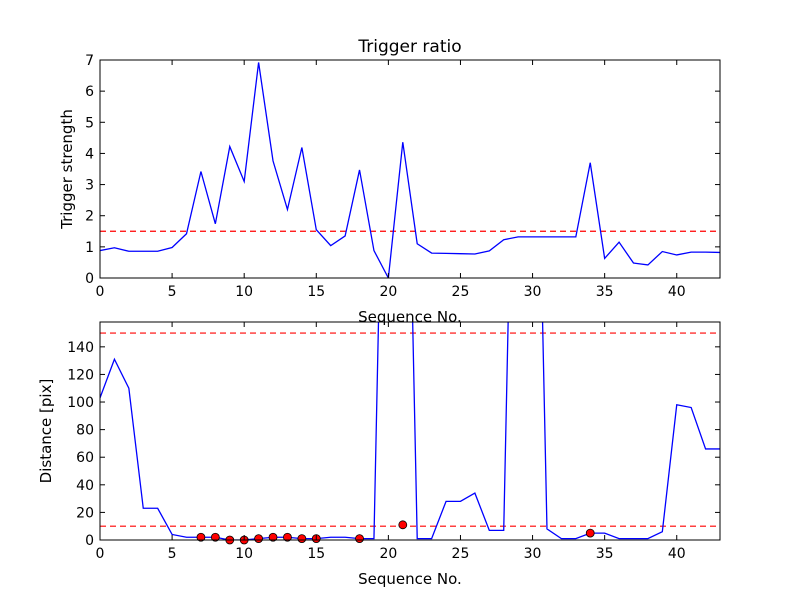 This screenshot has width=800, height=600. I want to click on bottom-x-tick-label: 0, so click(100, 554).